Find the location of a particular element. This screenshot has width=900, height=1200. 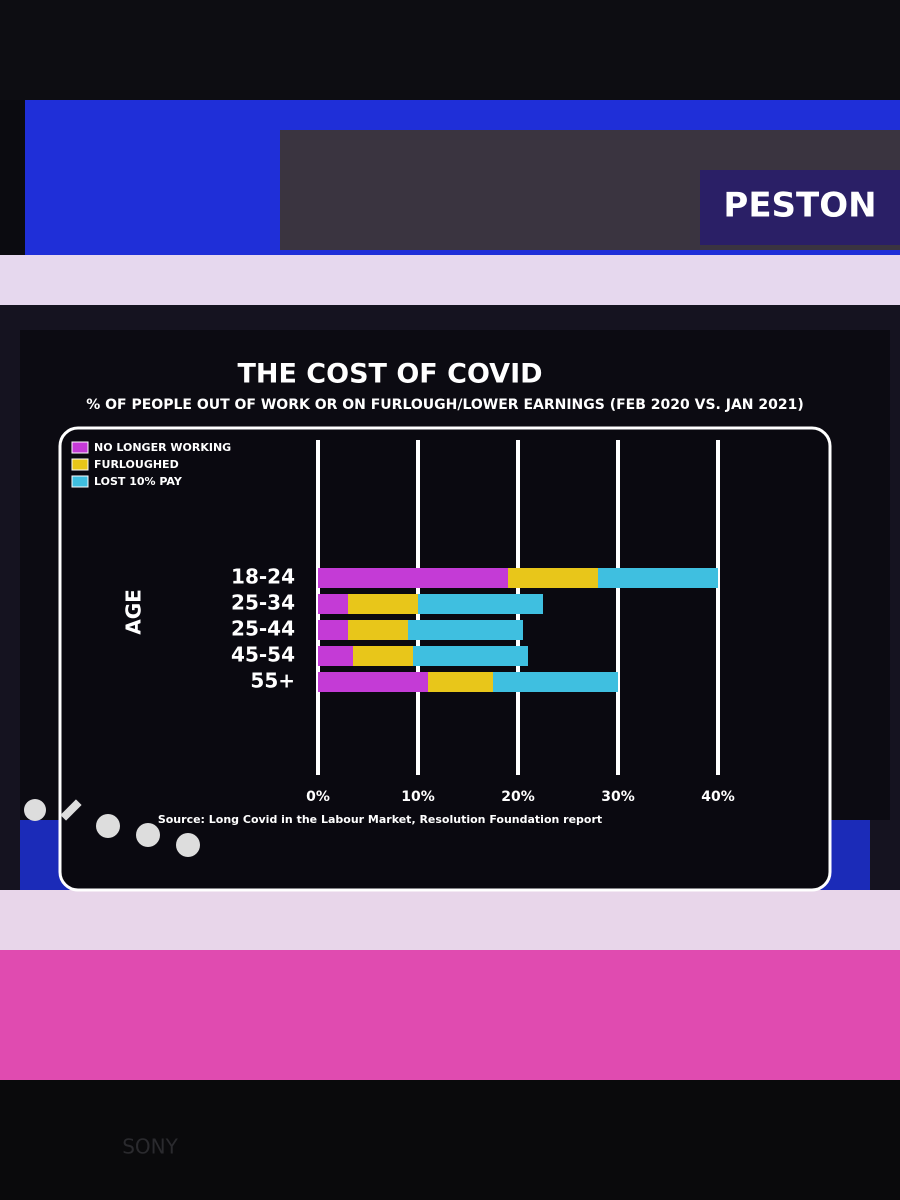

floor-pink is located at coordinates (450, 1015).